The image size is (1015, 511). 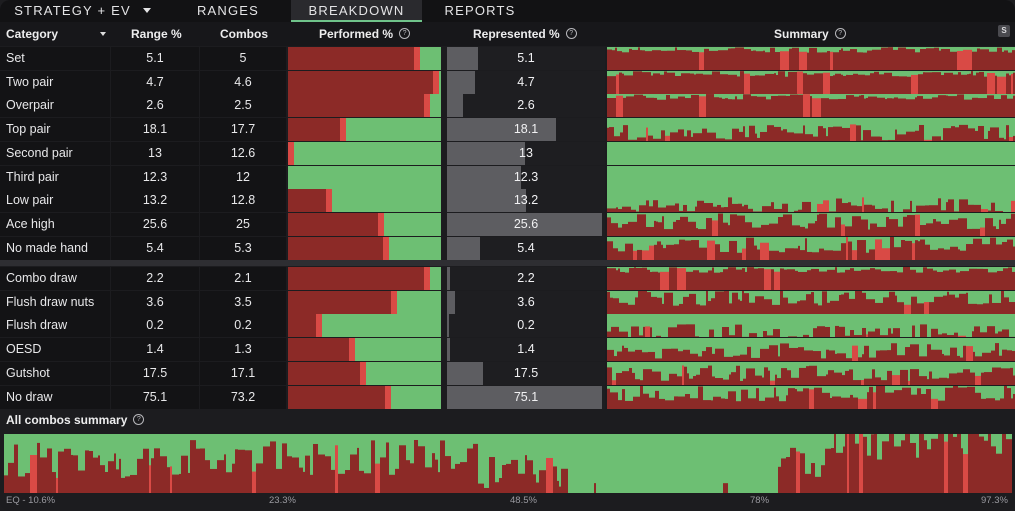 I want to click on range-pct-cell: 17.5, so click(x=155, y=373).